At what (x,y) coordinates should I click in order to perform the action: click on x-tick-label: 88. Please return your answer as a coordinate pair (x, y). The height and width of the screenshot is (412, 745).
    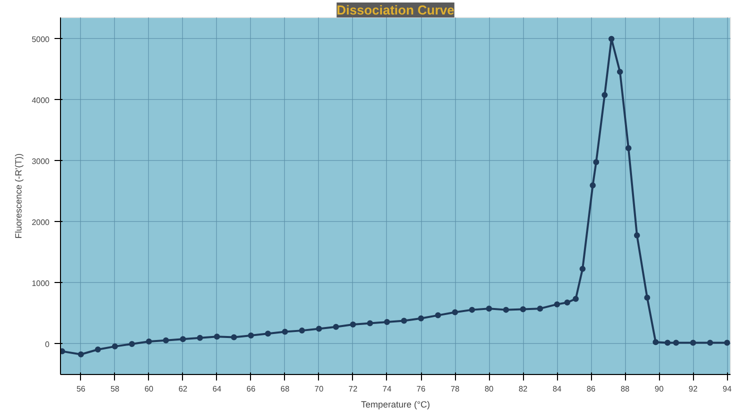
    Looking at the image, I should click on (625, 389).